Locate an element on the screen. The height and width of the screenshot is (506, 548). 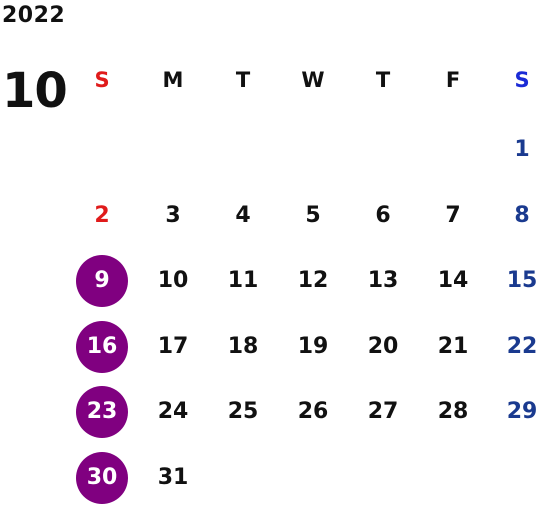
calendar-day: 2 is located at coordinates (102, 215).